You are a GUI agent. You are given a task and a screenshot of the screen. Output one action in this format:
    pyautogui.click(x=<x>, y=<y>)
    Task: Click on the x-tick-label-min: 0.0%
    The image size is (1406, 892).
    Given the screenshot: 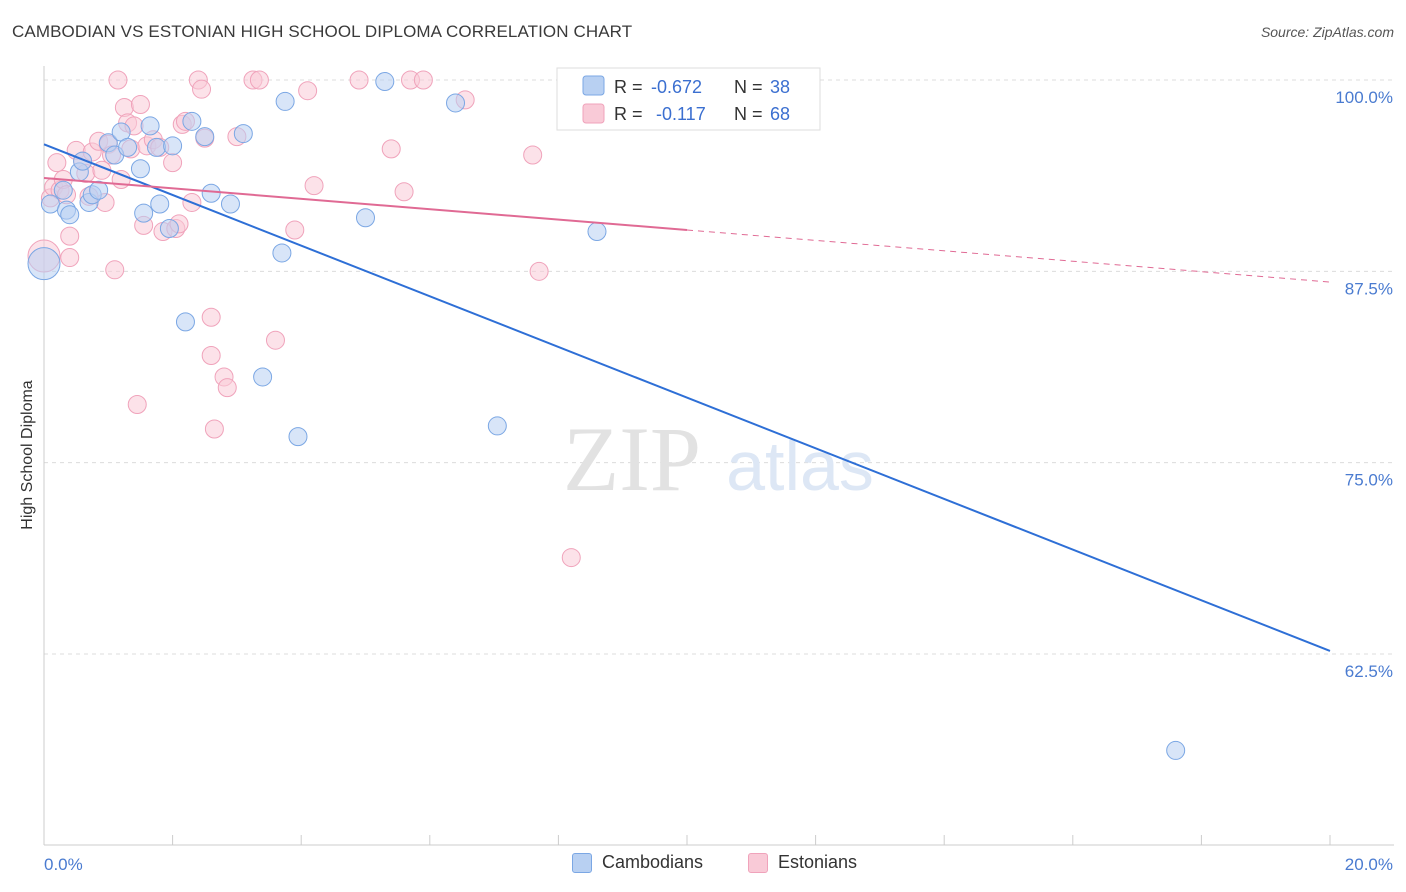 What is the action you would take?
    pyautogui.click(x=63, y=864)
    